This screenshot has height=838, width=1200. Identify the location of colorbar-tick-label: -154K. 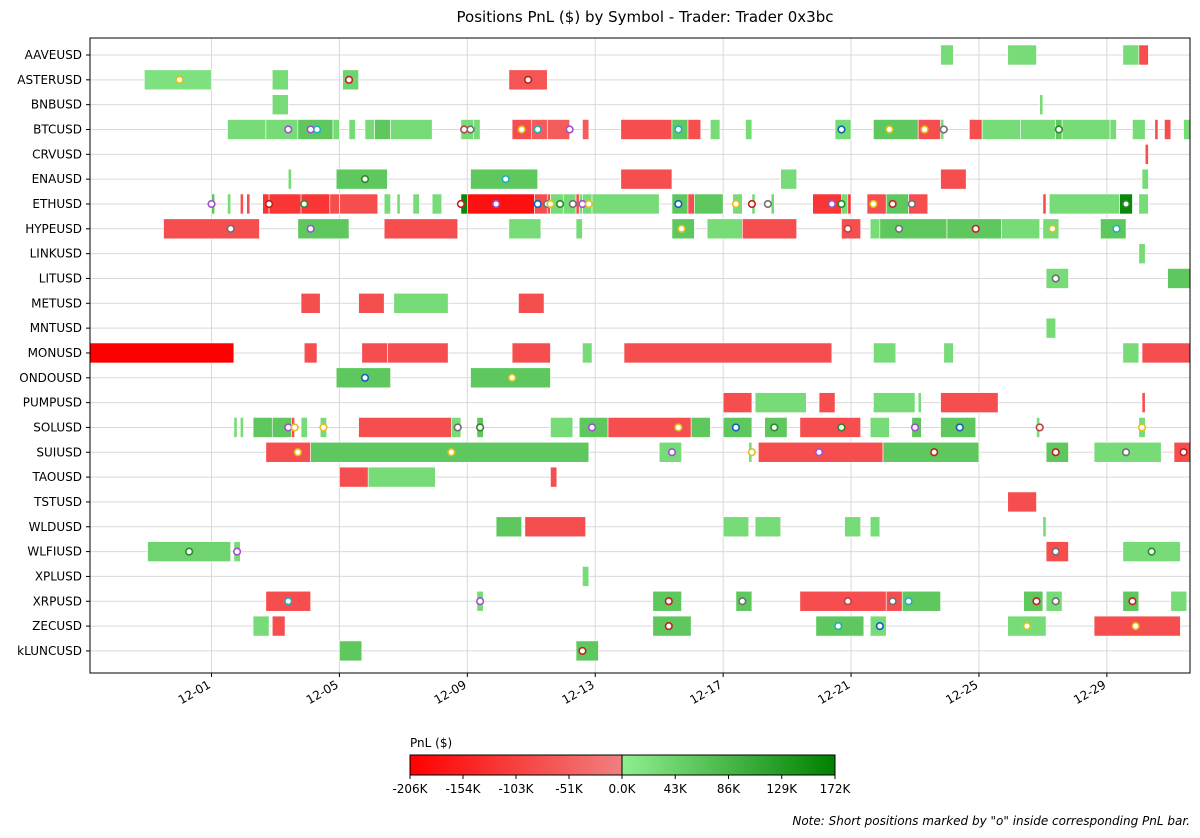
(463, 789).